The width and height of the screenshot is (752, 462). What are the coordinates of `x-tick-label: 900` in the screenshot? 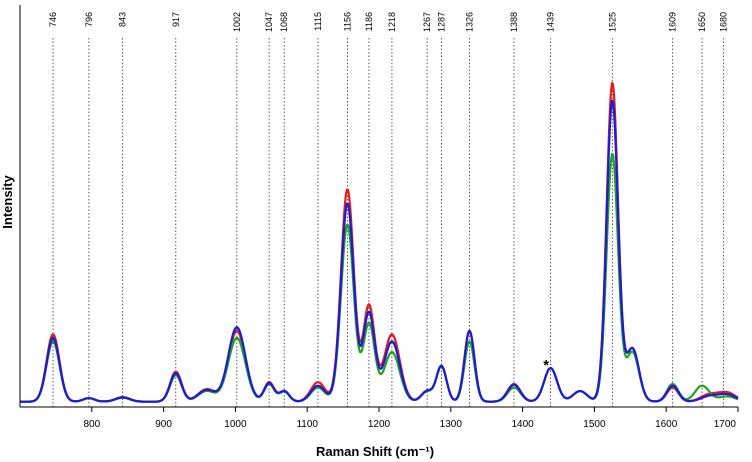 It's located at (163, 424).